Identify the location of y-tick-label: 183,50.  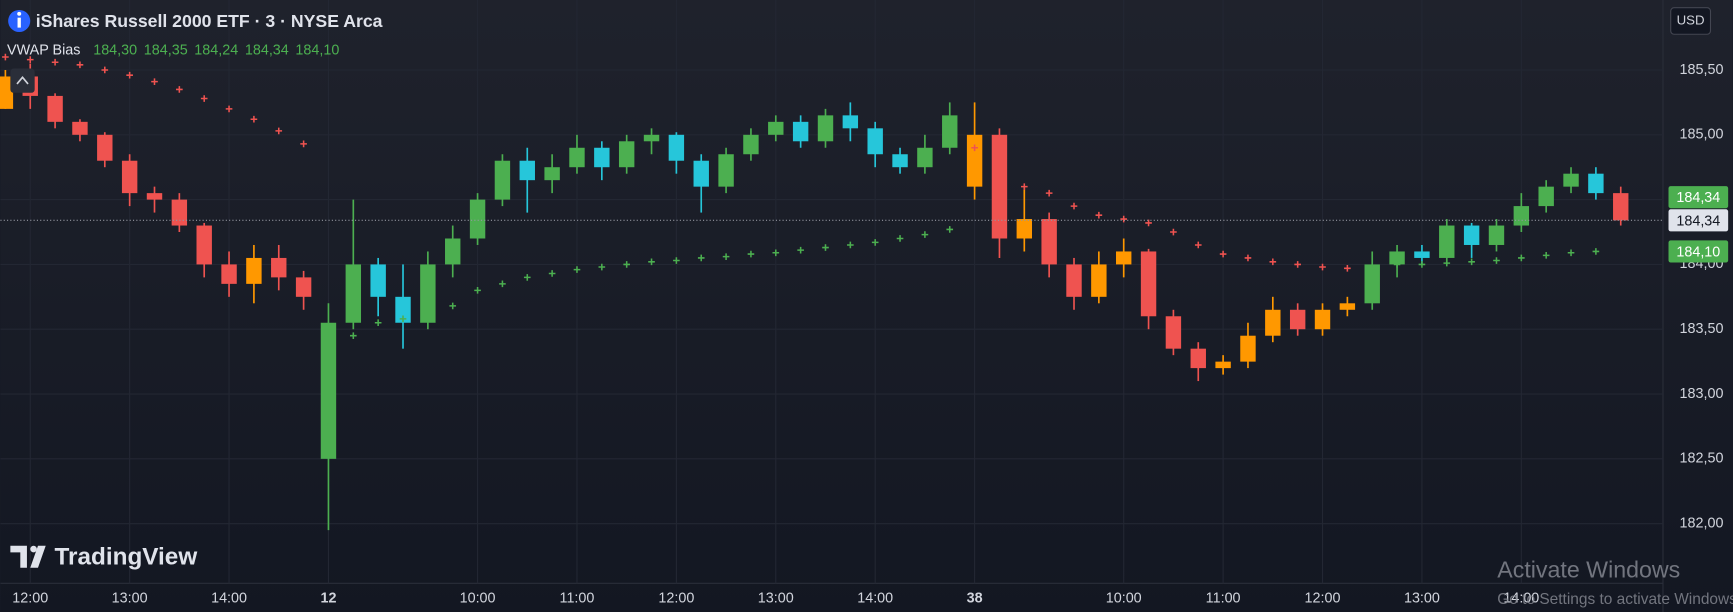
(1702, 329).